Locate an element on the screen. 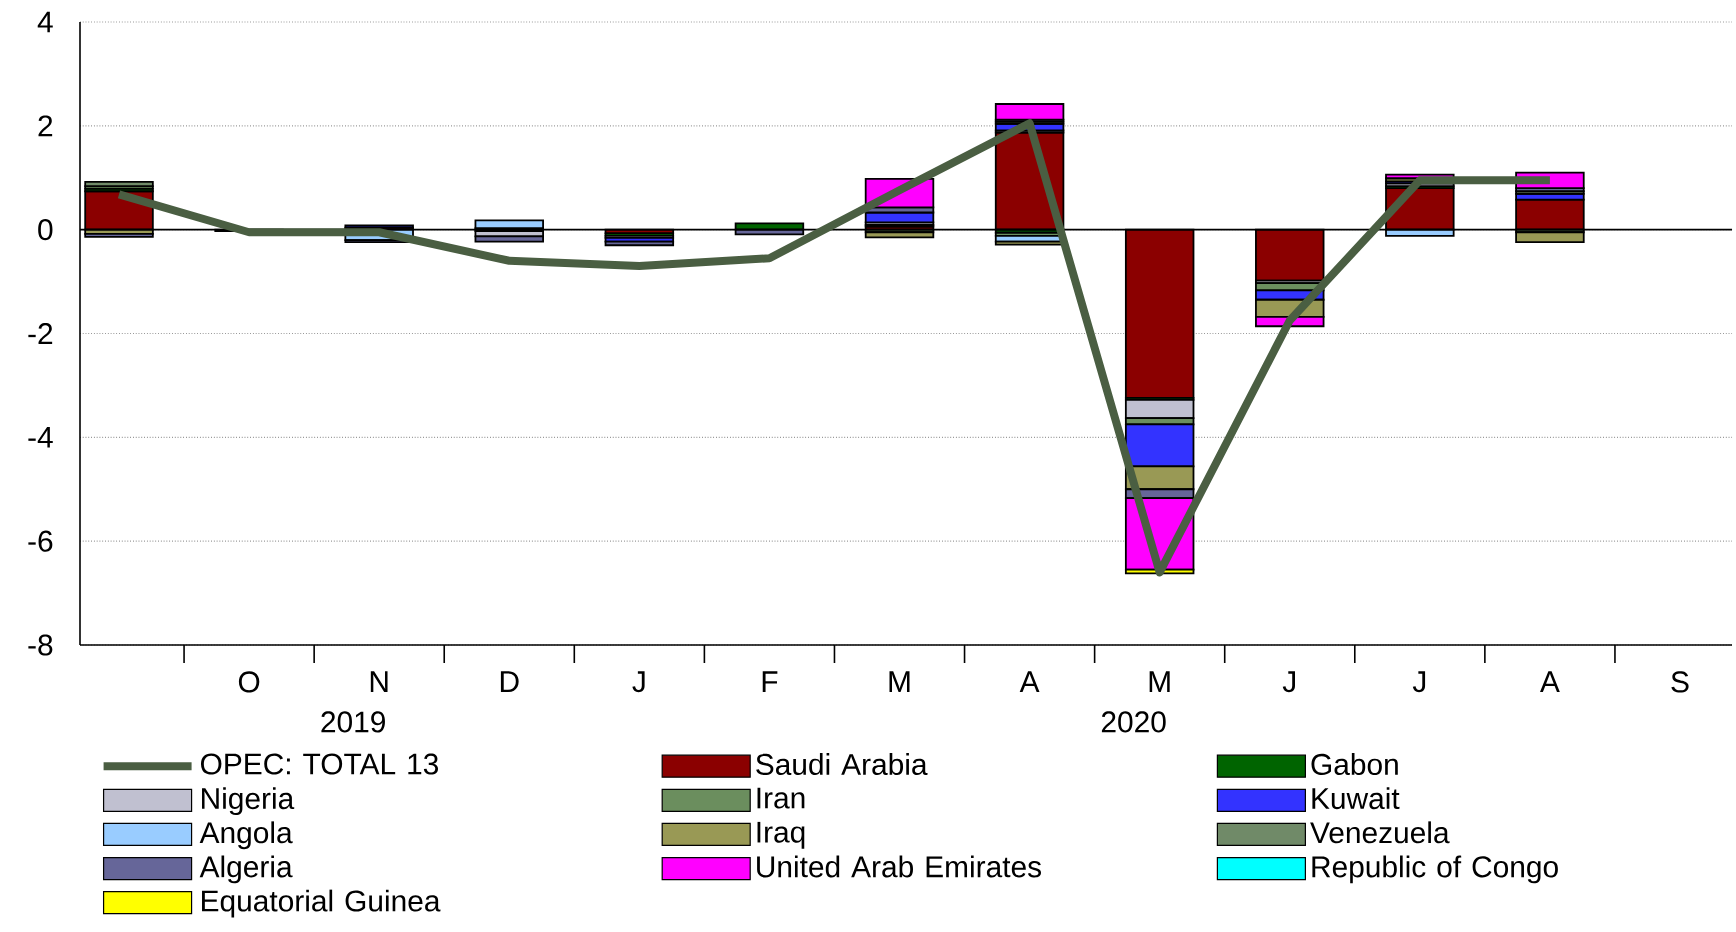 The width and height of the screenshot is (1736, 932). x-tick-label: S is located at coordinates (1680, 682).